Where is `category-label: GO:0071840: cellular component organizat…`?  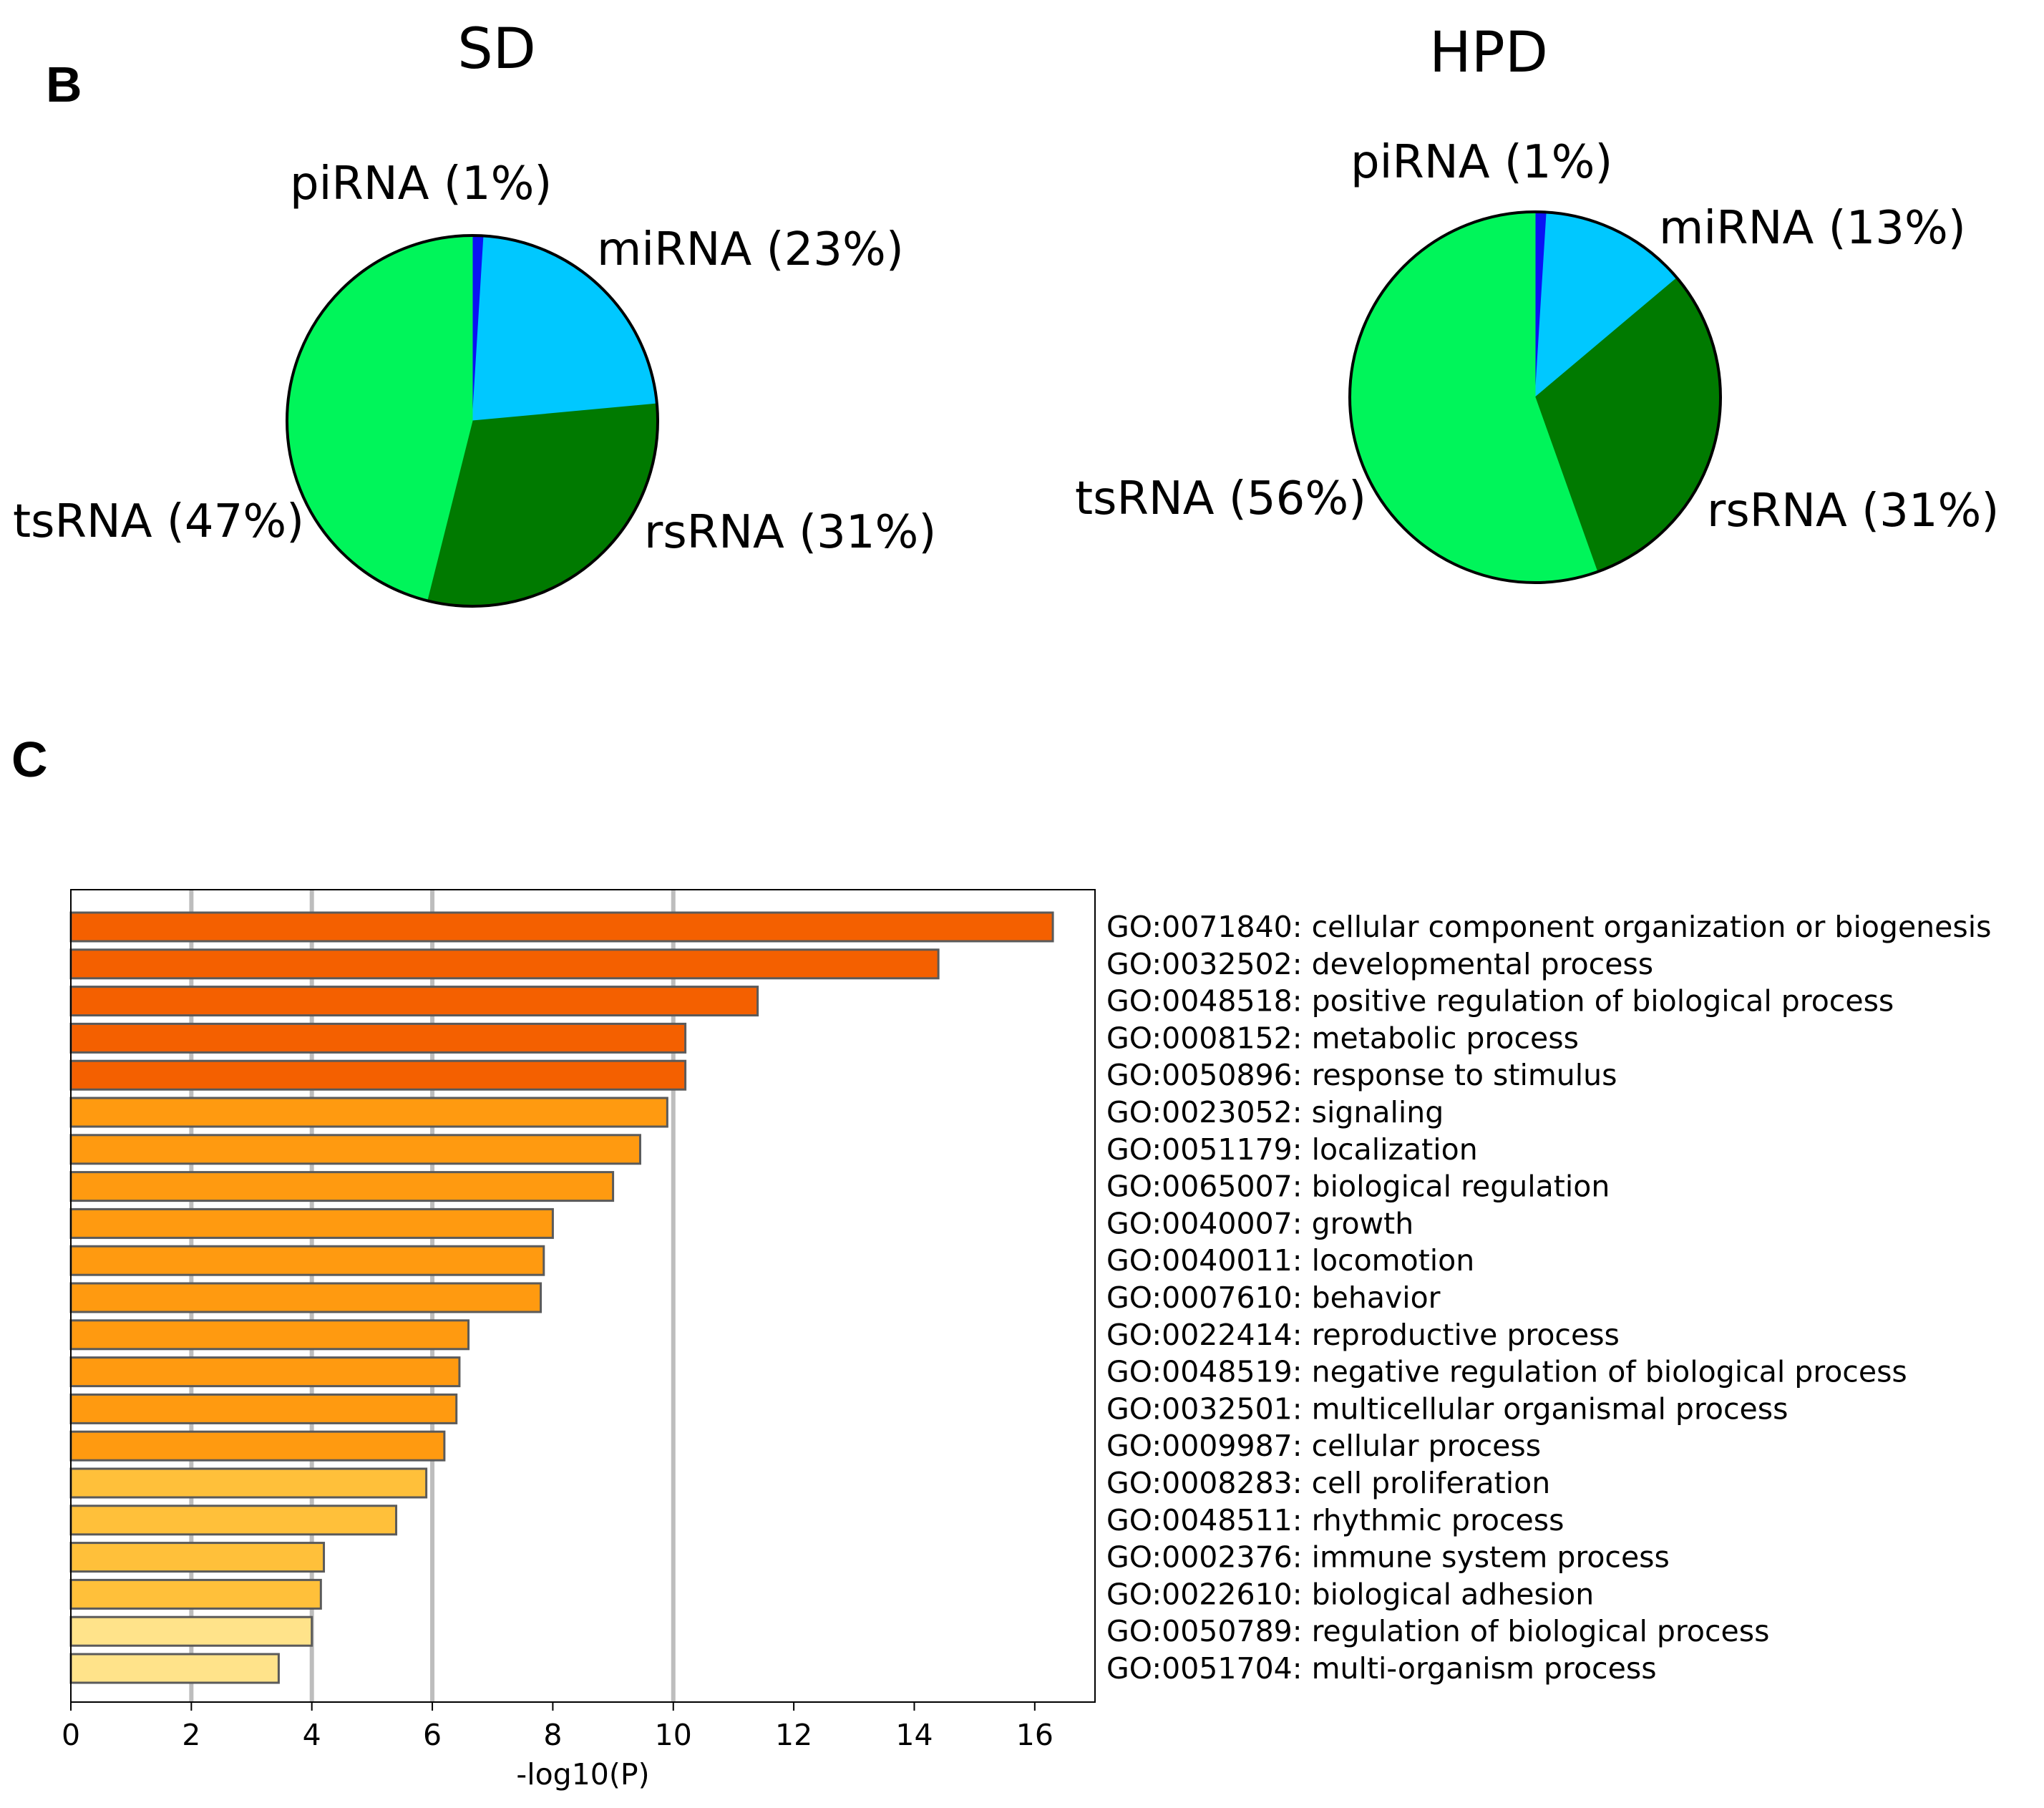 category-label: GO:0071840: cellular component organizat… is located at coordinates (1549, 927).